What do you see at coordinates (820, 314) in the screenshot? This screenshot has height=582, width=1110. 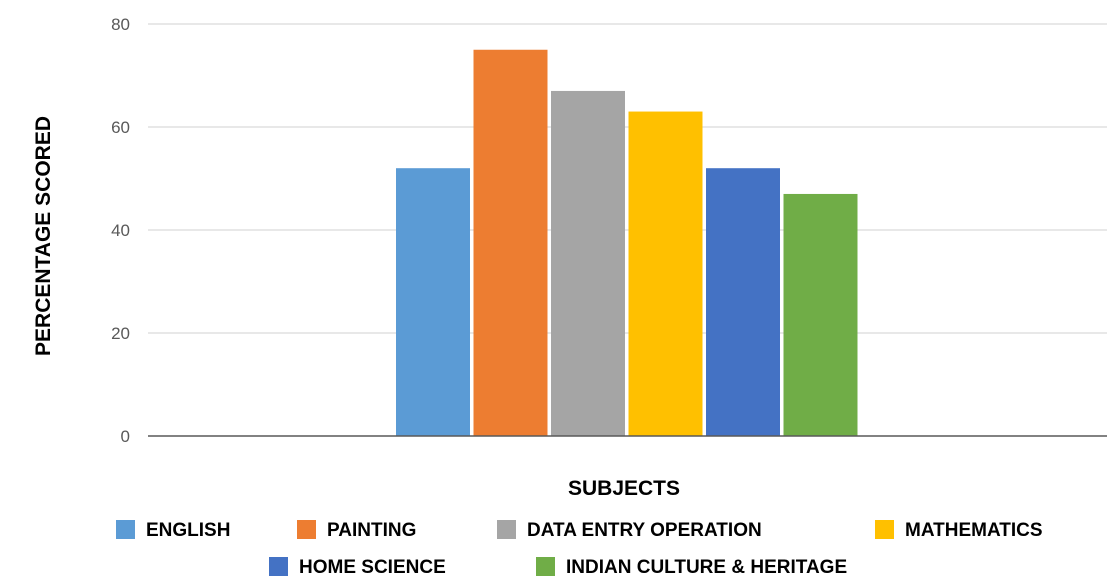 I see `bar-indian-culture-heritage` at bounding box center [820, 314].